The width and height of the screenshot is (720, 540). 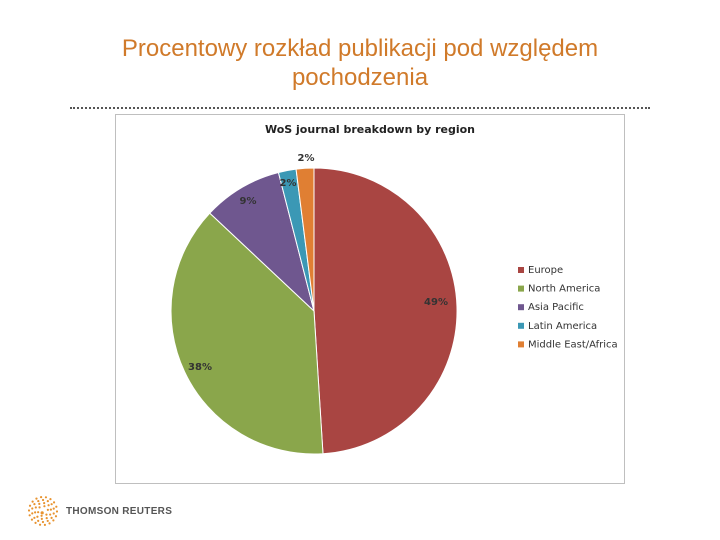 I want to click on legend-item-asia-pacific: Asia Pacific, so click(x=551, y=307).